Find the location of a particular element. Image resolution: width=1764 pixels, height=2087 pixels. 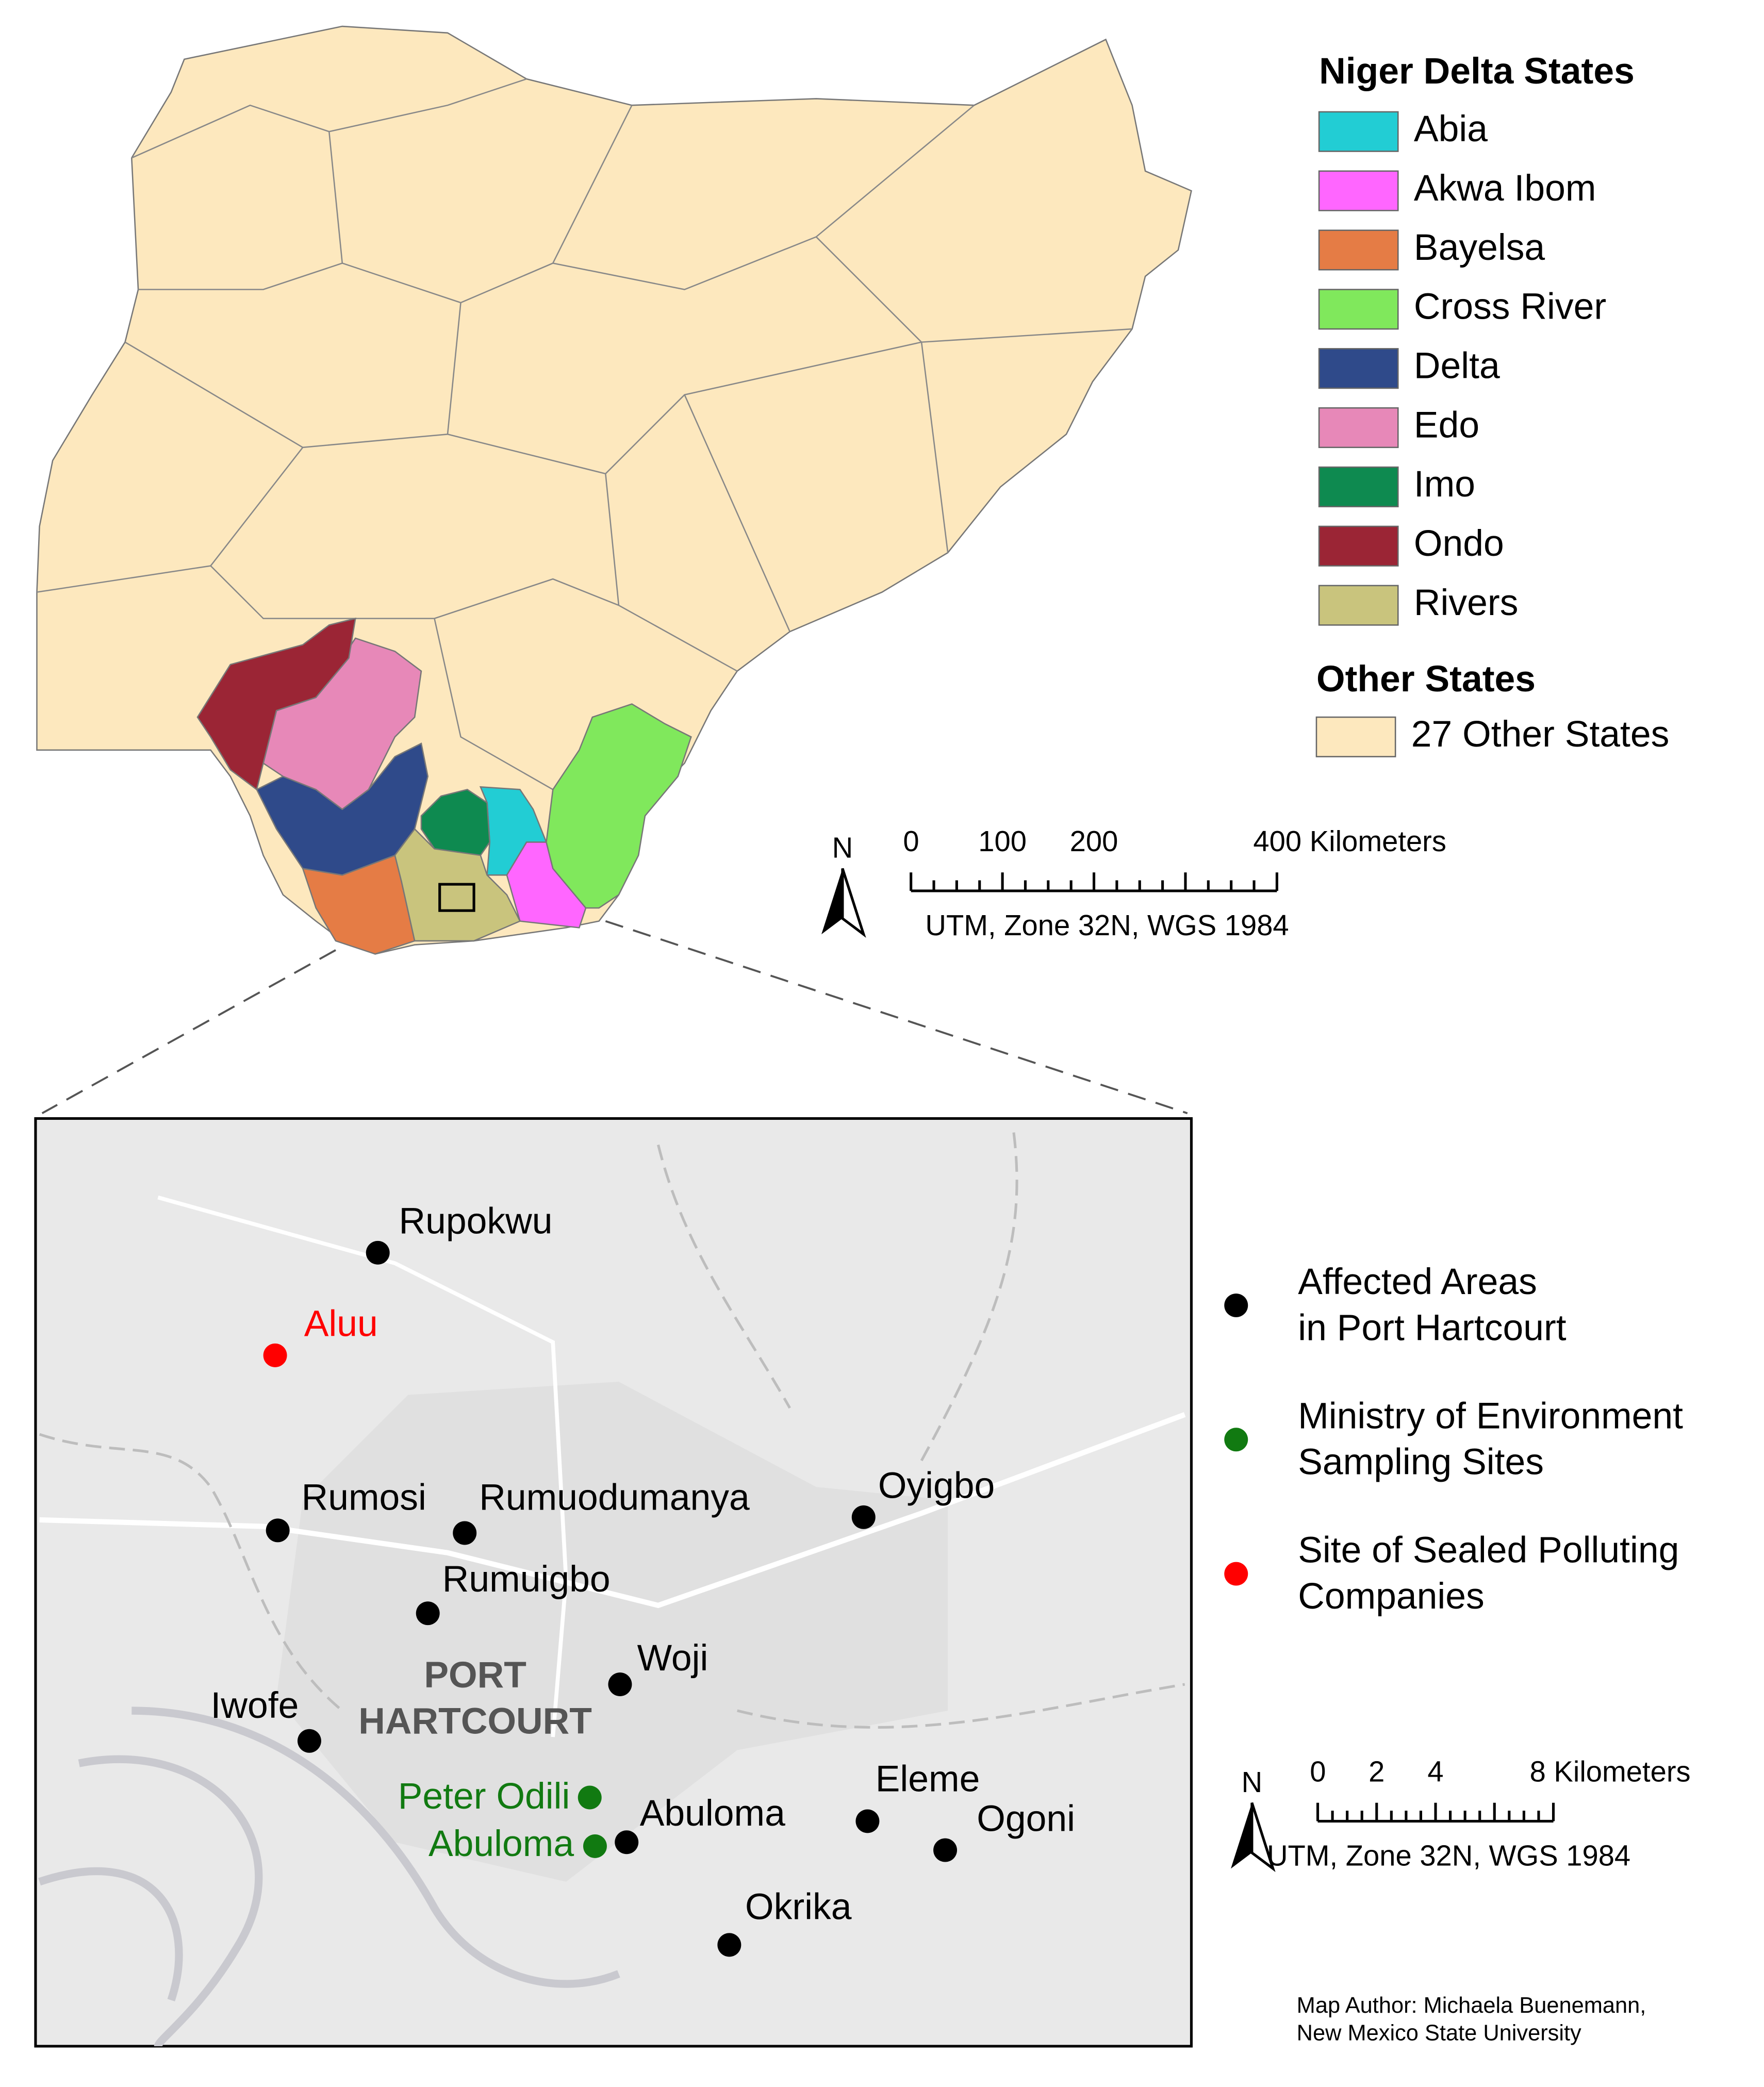

scale-label: 4 is located at coordinates (1435, 1771).